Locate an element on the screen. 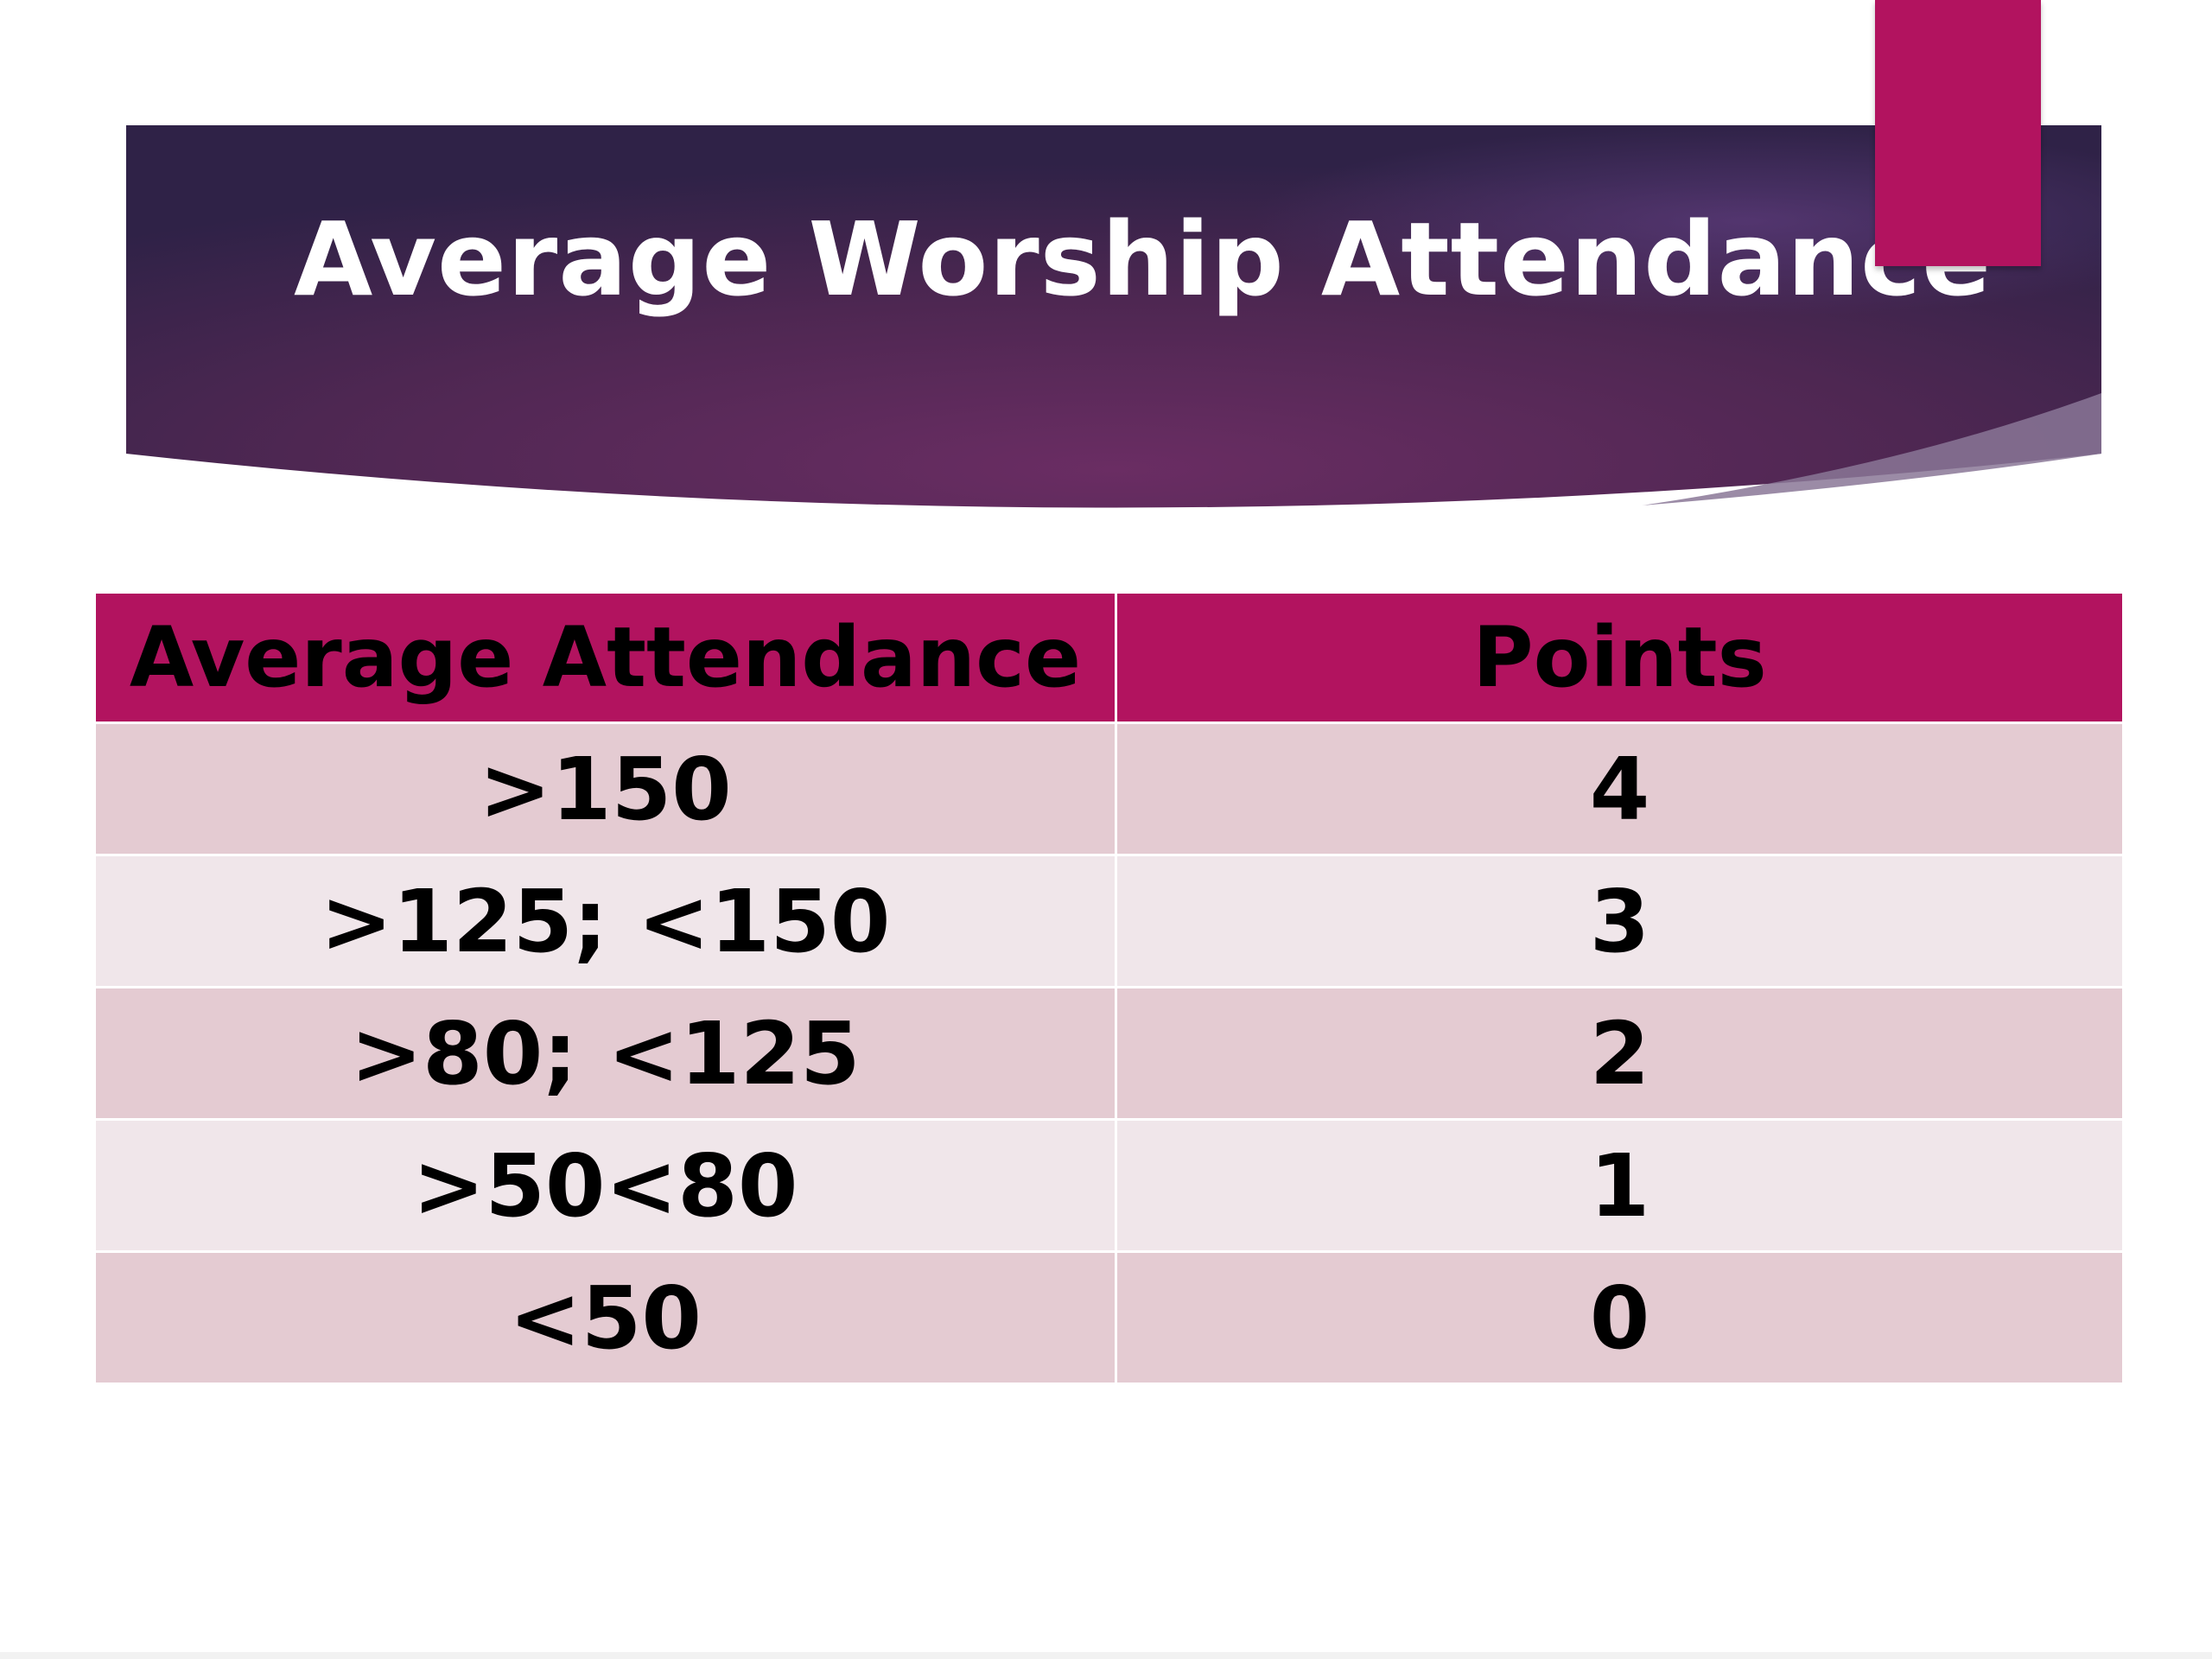  table-header-row: Average Attendance Points is located at coordinates (1109, 657).